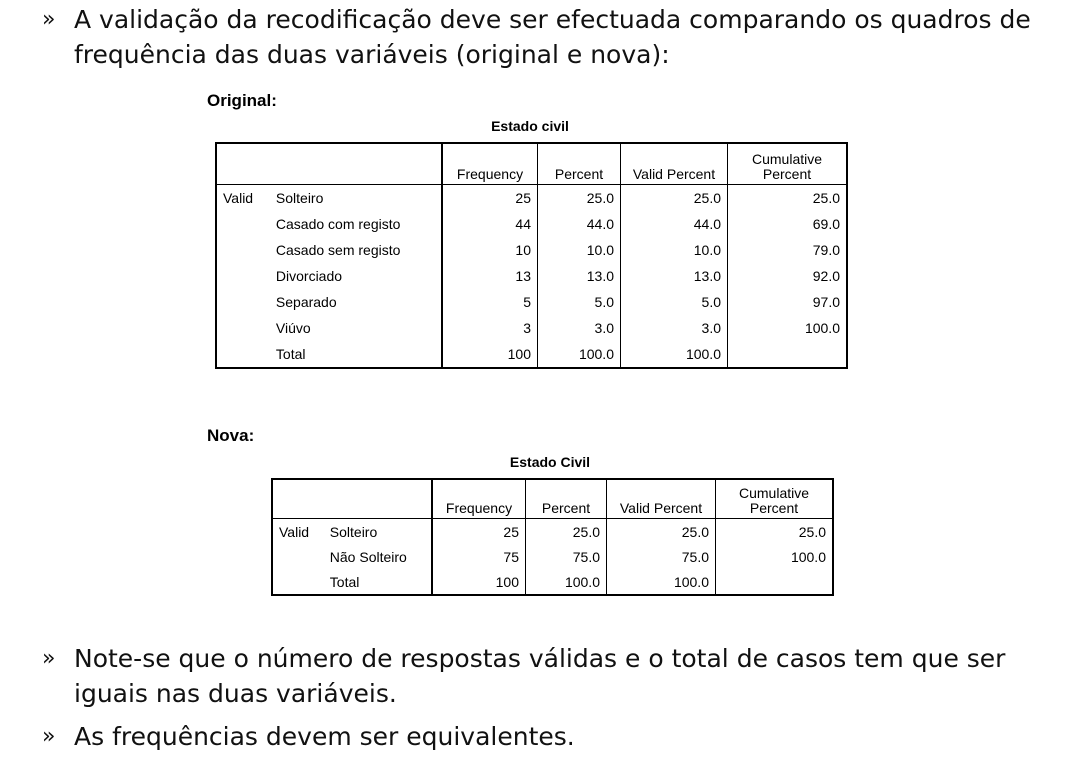 The image size is (1085, 764). What do you see at coordinates (579, 224) in the screenshot?
I see `cell-percent: 44.0` at bounding box center [579, 224].